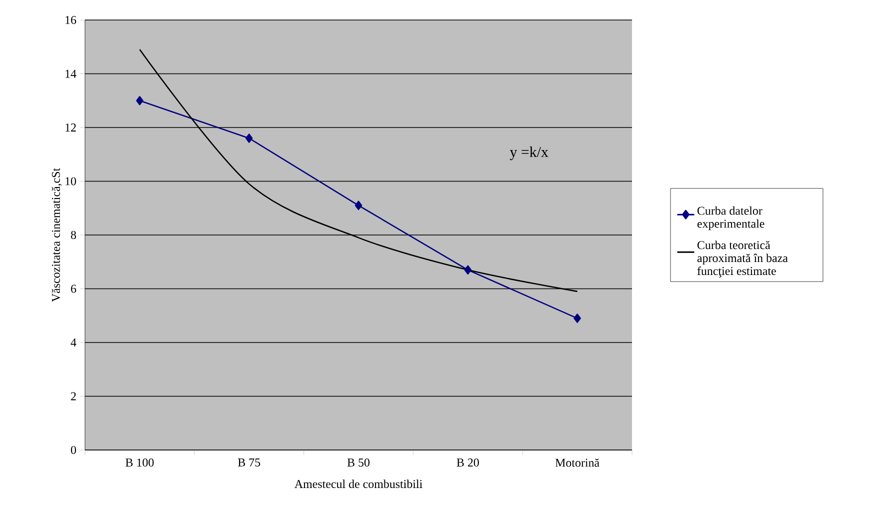 The height and width of the screenshot is (524, 891). Describe the element at coordinates (71, 181) in the screenshot. I see `y-tick-label: 10` at that location.